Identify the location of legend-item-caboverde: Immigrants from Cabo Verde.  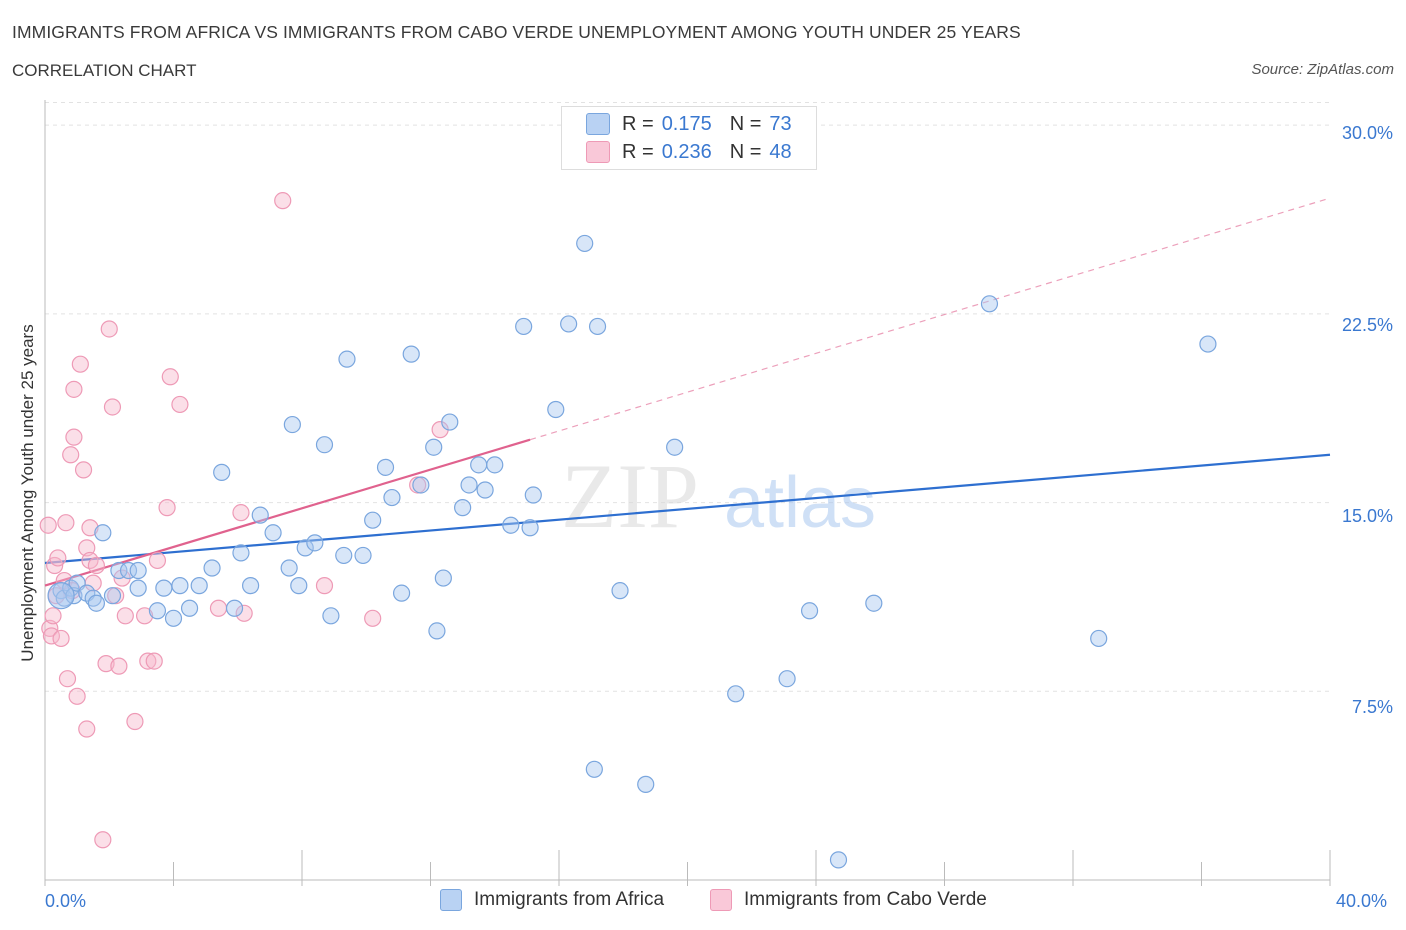
(848, 900).